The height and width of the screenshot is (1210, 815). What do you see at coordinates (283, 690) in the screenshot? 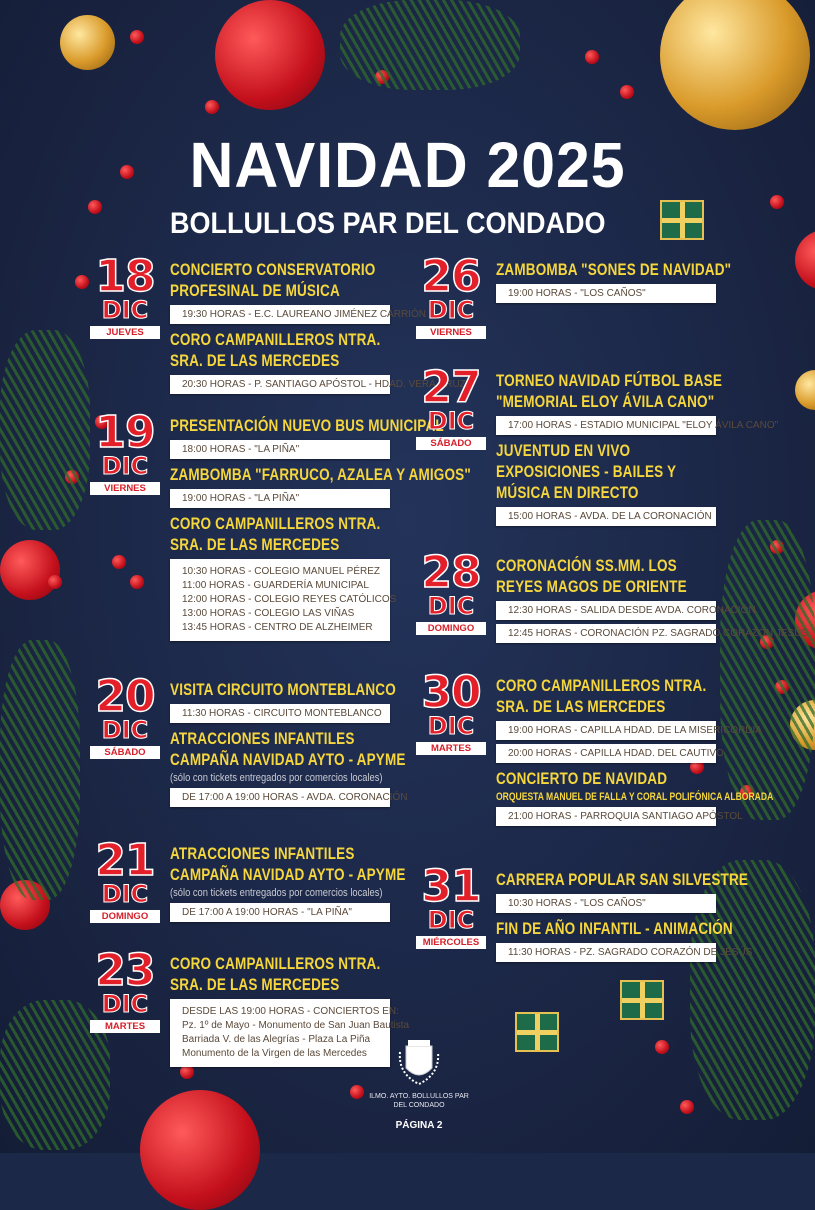
I see `event-title: VISITA CIRCUITO MONTEBLANCO` at bounding box center [283, 690].